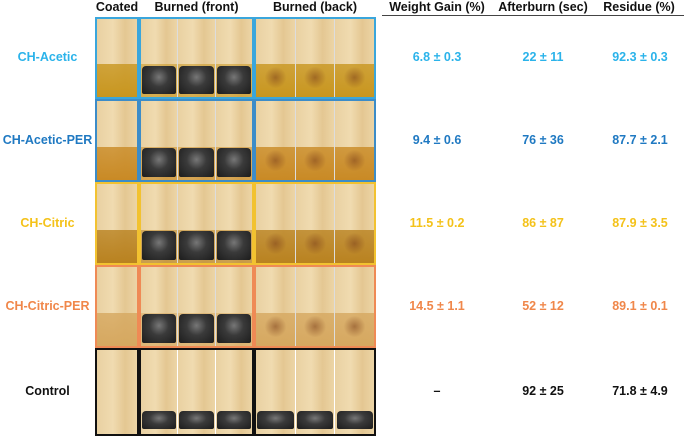  Describe the element at coordinates (47, 391) in the screenshot. I see `sample-label: Control` at that location.